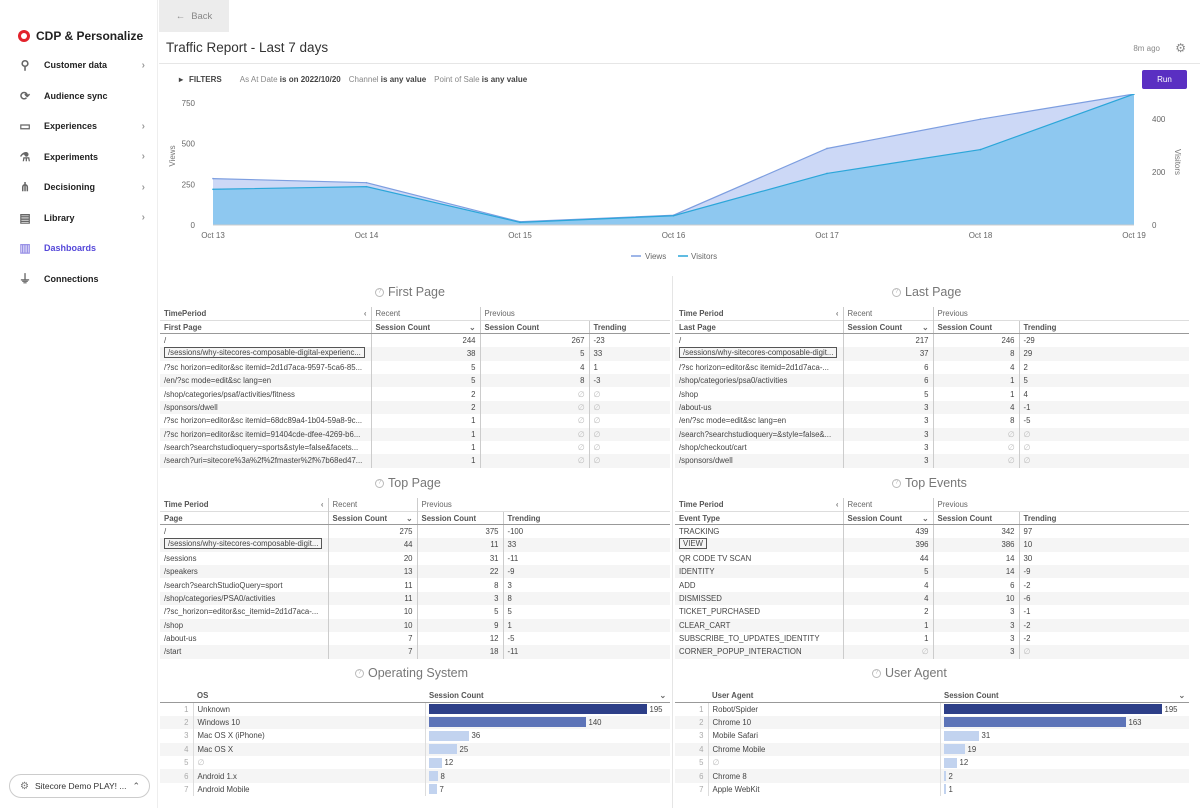  What do you see at coordinates (759, 638) in the screenshot?
I see `page-cell: SUBSCRIBE_TO_UPDATES_IDENTITY` at bounding box center [759, 638].